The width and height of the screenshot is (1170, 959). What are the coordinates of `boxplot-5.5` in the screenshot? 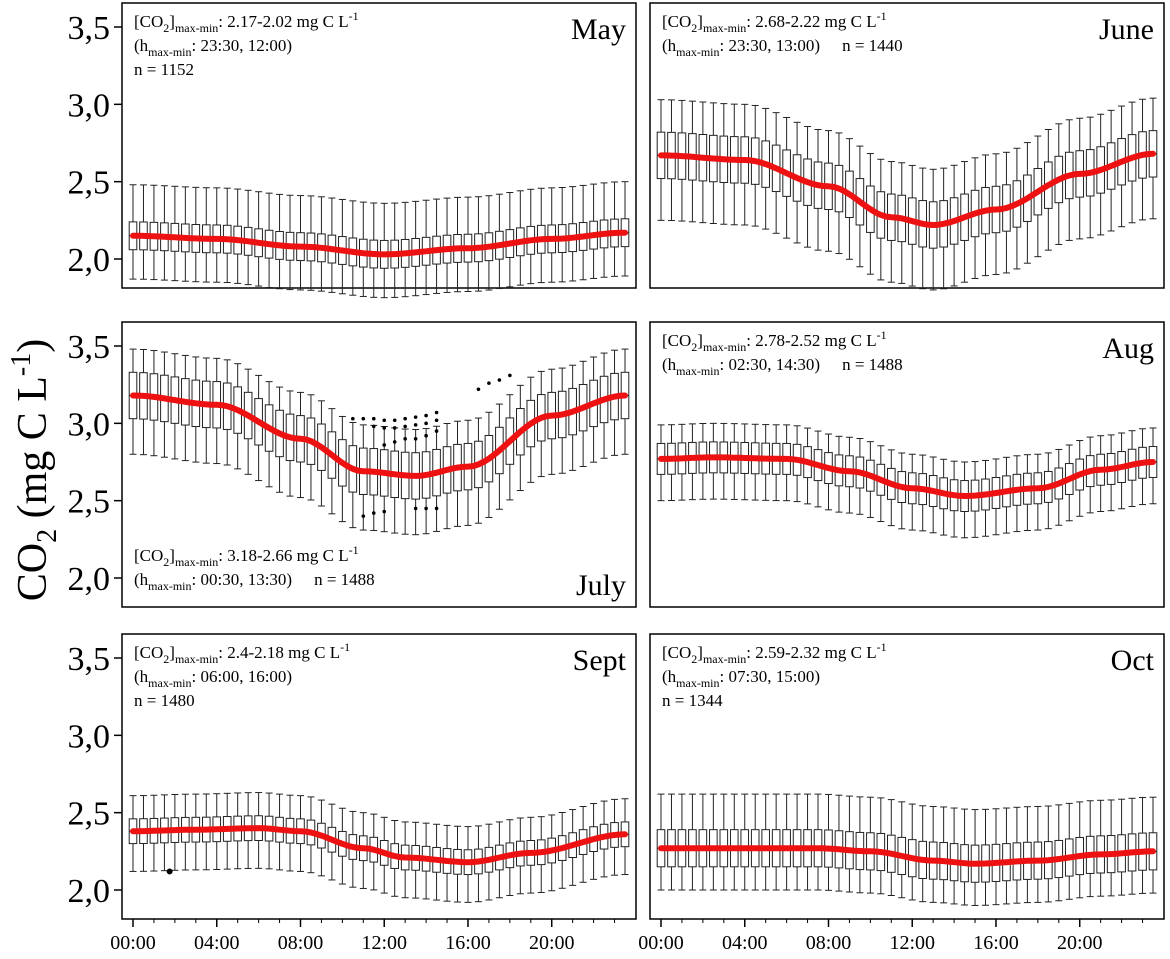 It's located at (776, 463).